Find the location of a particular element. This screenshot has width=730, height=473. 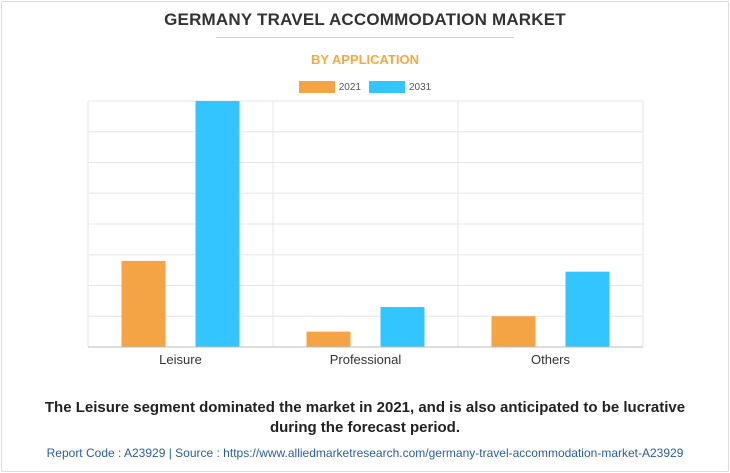

bar-others-2031 is located at coordinates (587, 309).